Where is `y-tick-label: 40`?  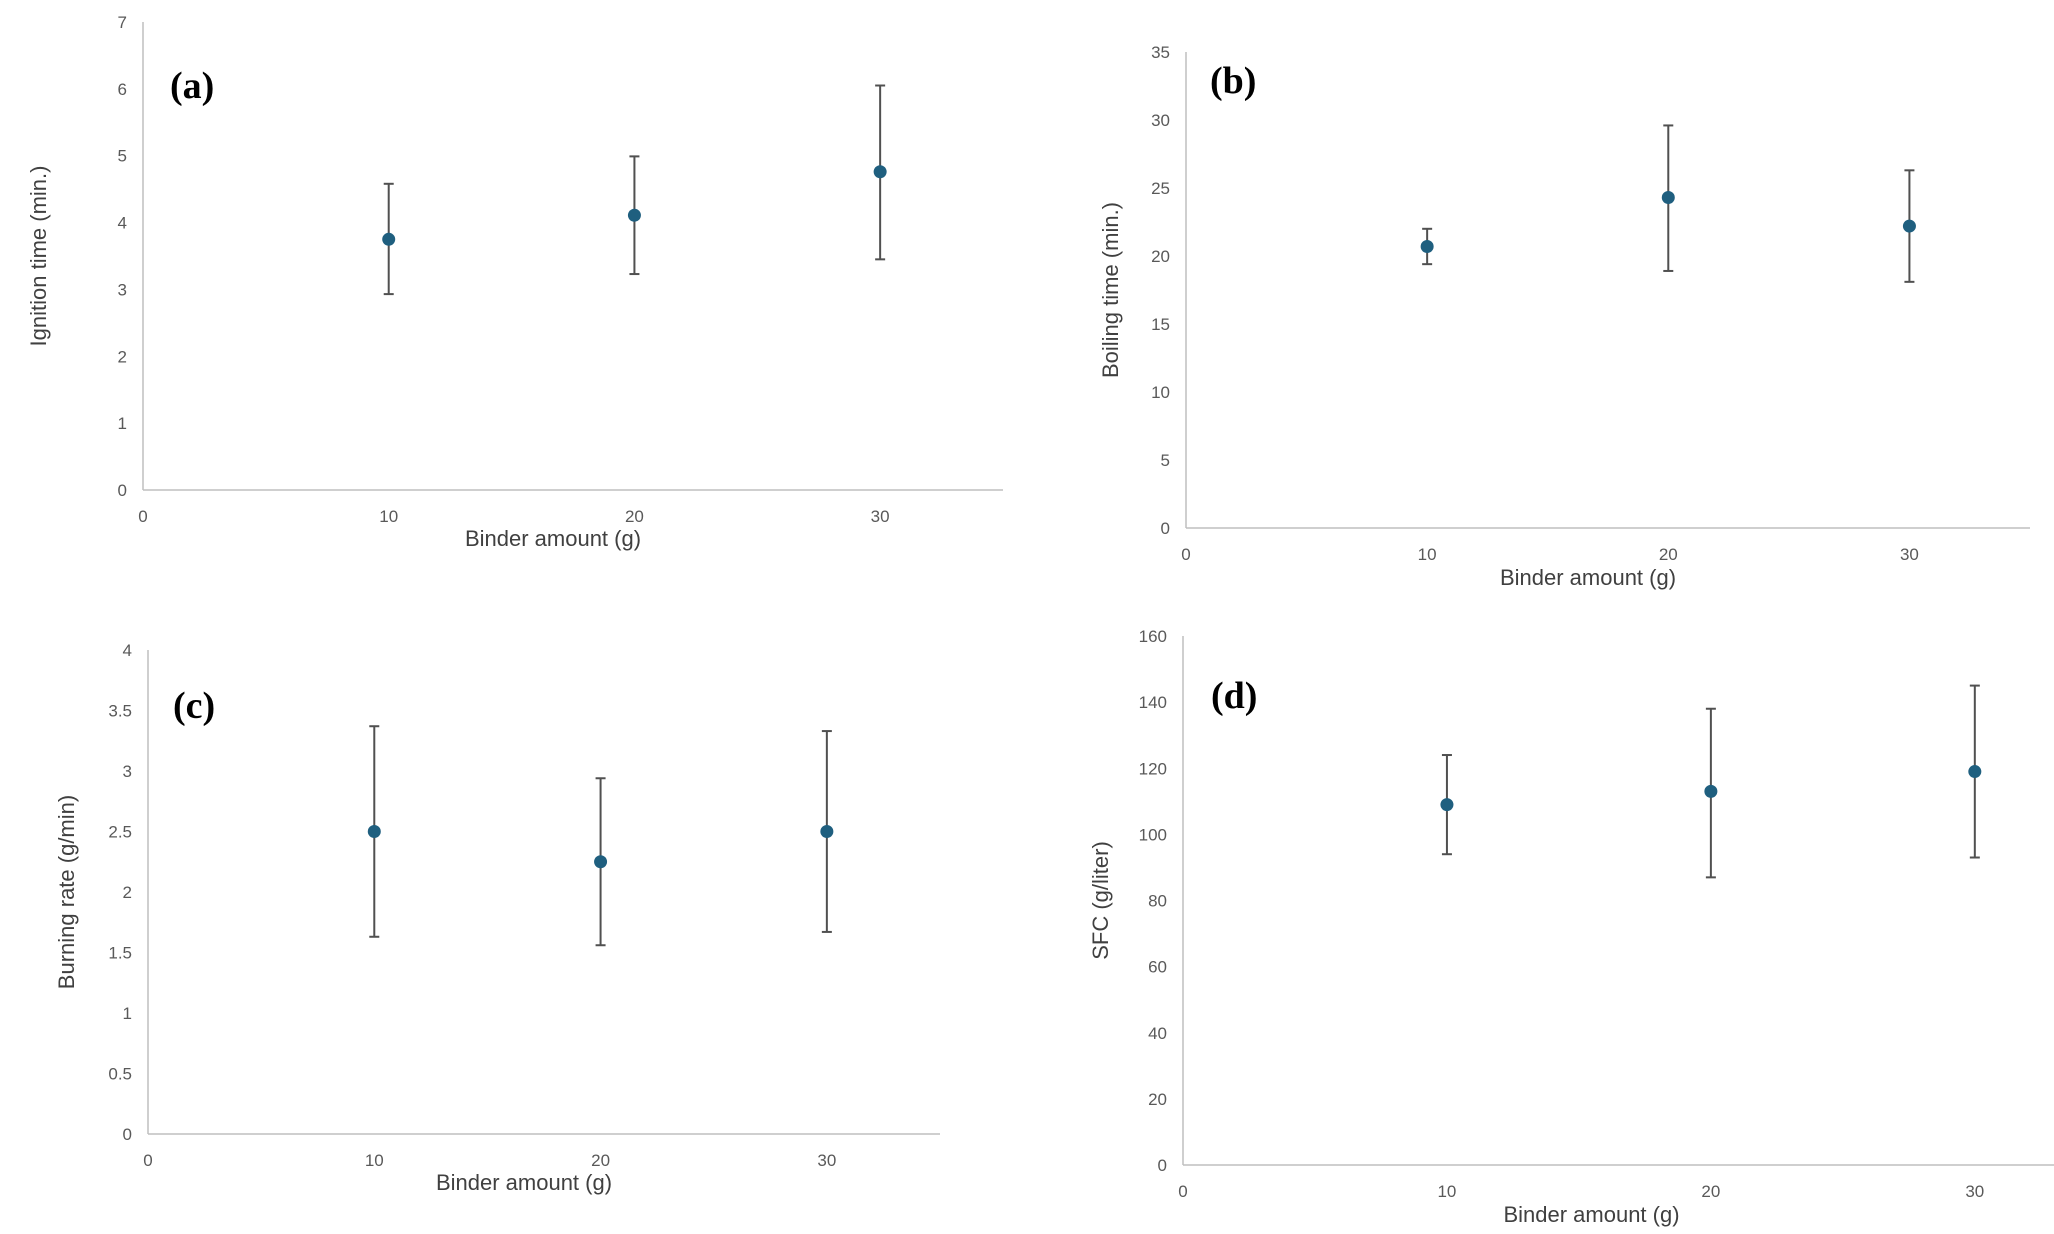
y-tick-label: 40 is located at coordinates (1157, 1033).